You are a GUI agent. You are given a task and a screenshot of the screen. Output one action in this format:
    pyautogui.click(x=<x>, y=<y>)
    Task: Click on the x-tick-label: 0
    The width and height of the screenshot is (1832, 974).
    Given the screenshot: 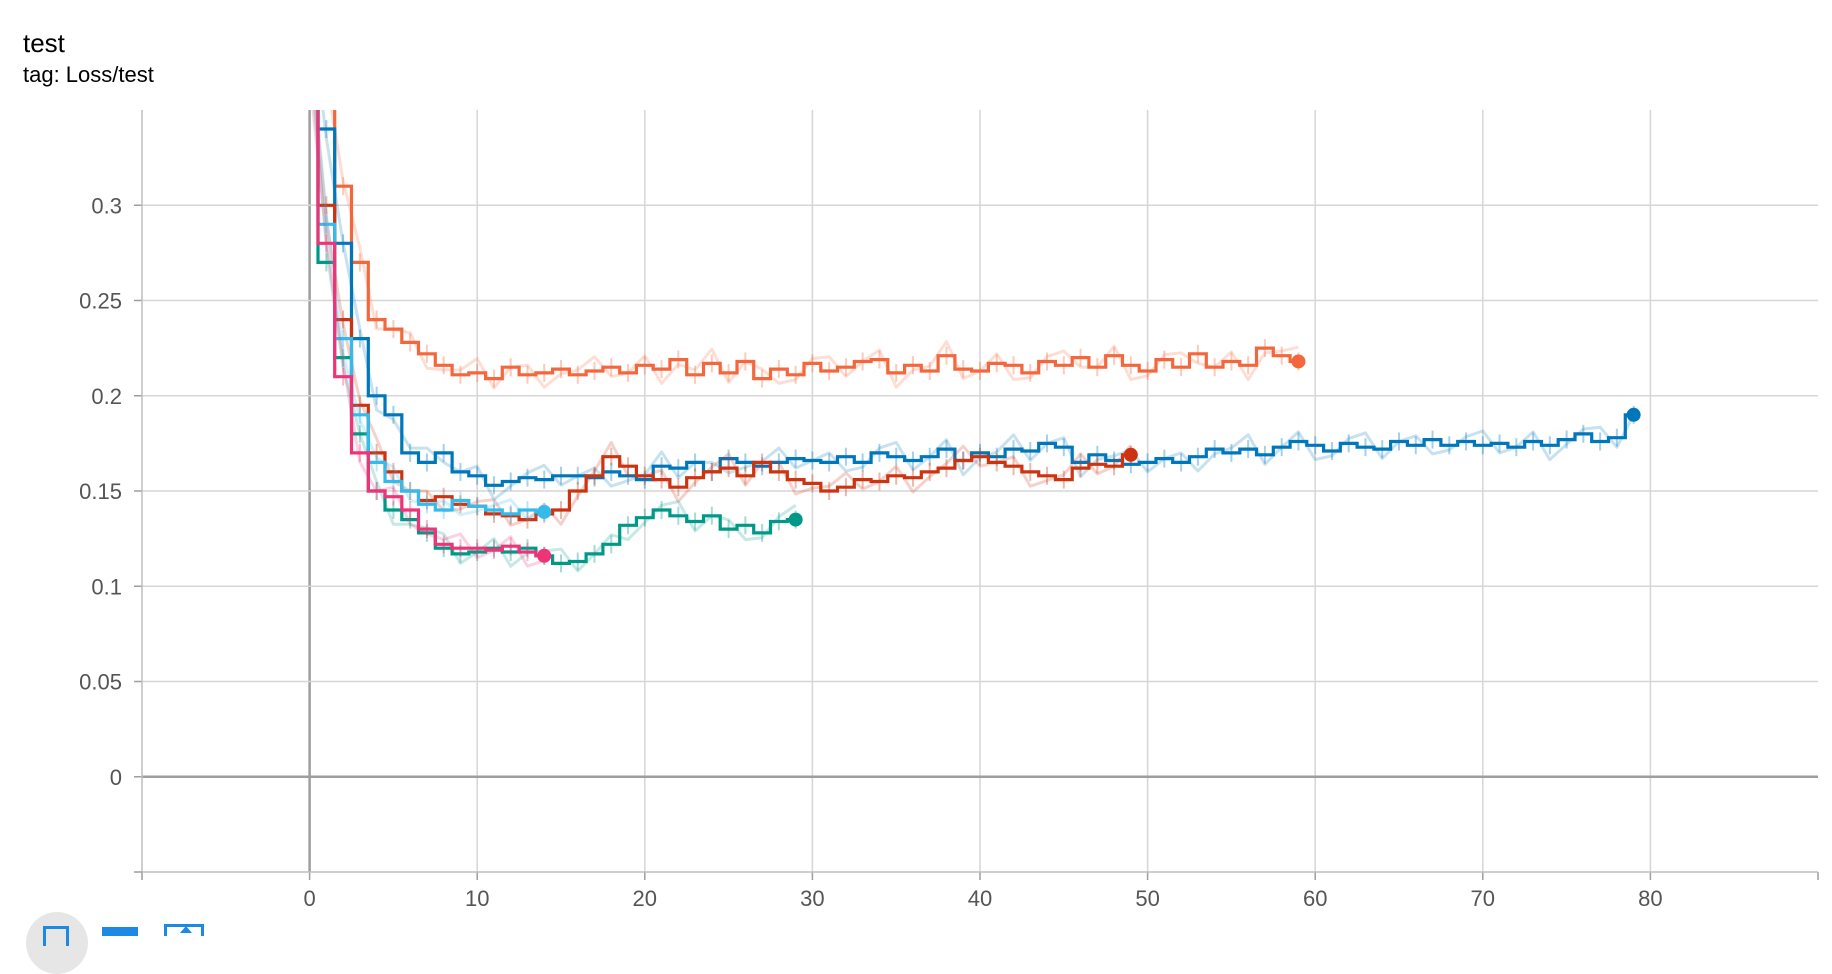 What is the action you would take?
    pyautogui.click(x=309, y=898)
    